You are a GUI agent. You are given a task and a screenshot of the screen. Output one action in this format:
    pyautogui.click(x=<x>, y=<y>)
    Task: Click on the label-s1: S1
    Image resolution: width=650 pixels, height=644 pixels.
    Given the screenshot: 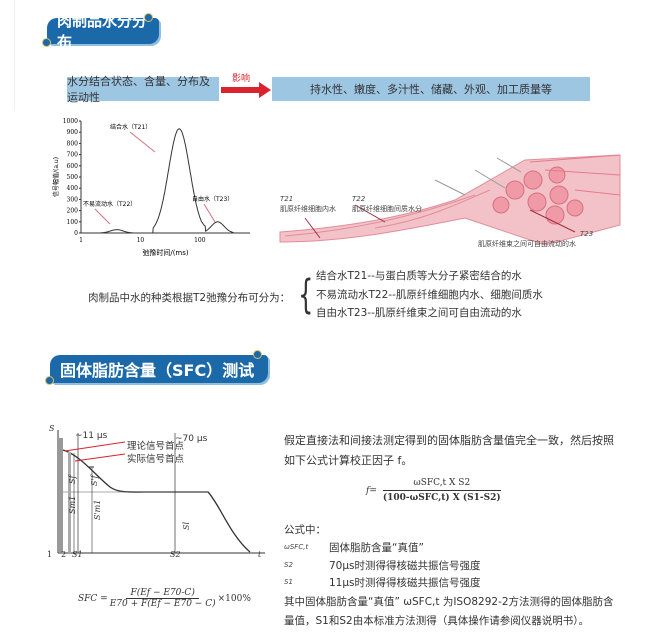 What is the action you would take?
    pyautogui.click(x=77, y=554)
    